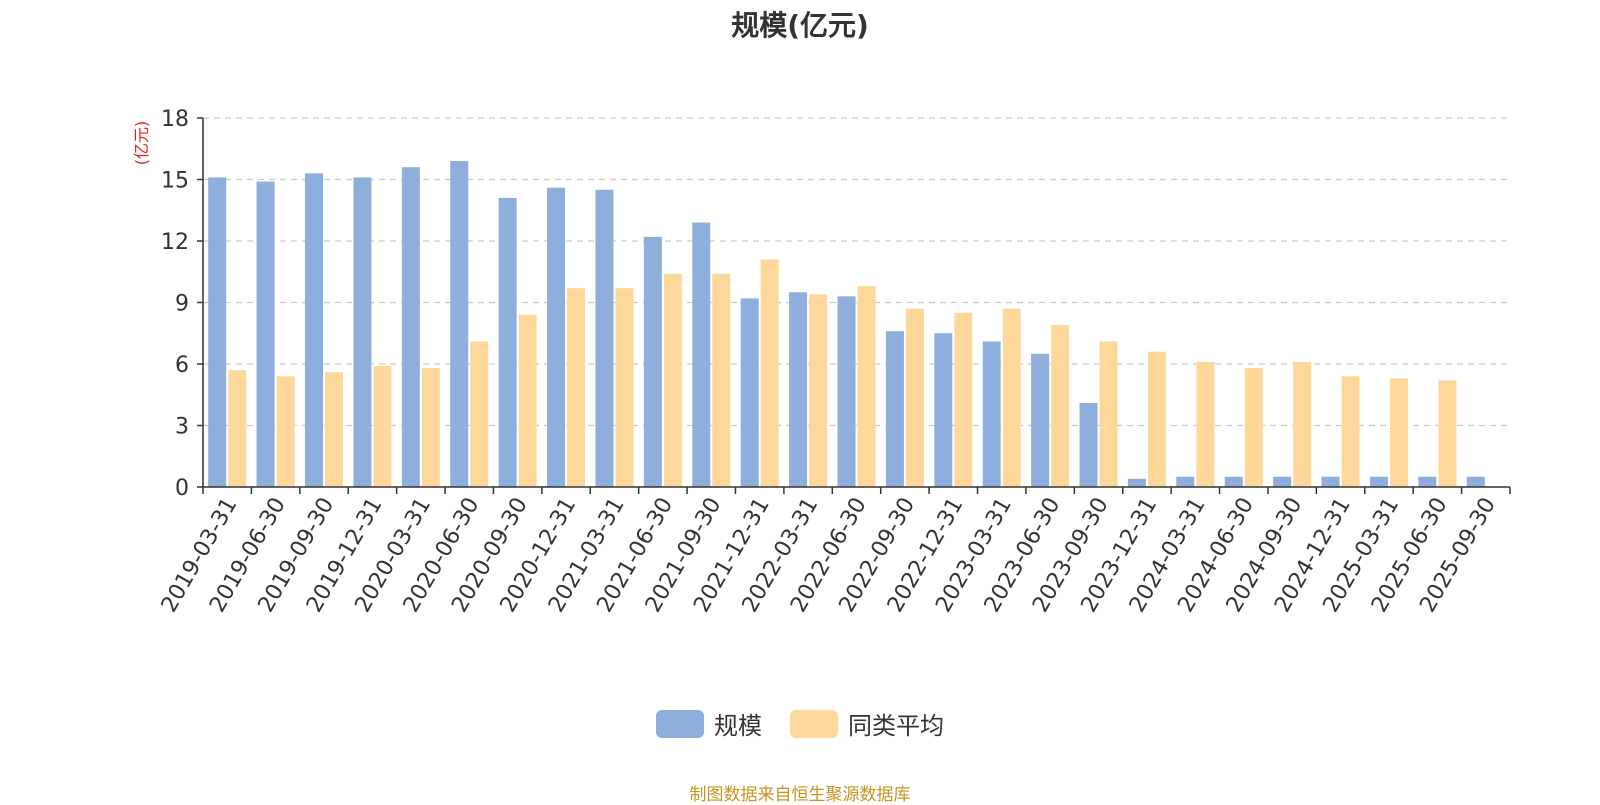 The height and width of the screenshot is (805, 1600). Describe the element at coordinates (800, 795) in the screenshot. I see `data-source-note: 制图数据来自恒生聚源数据库` at that location.